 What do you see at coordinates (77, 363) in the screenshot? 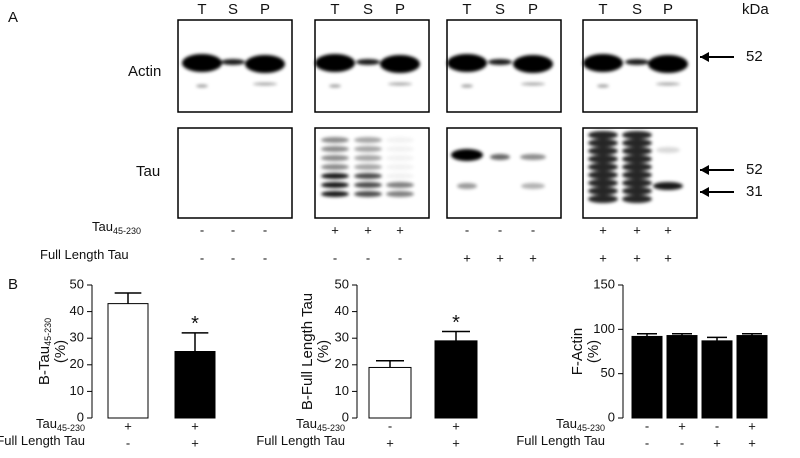
I see `y-tick-label: 20` at bounding box center [77, 363].